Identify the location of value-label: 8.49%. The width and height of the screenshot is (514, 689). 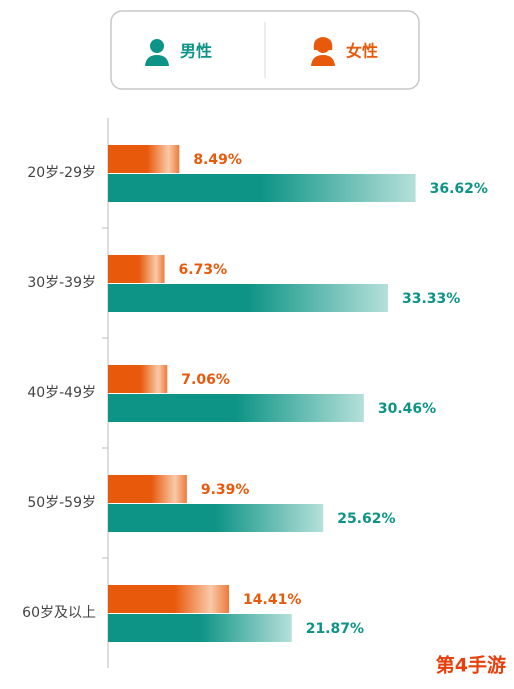
(217, 160).